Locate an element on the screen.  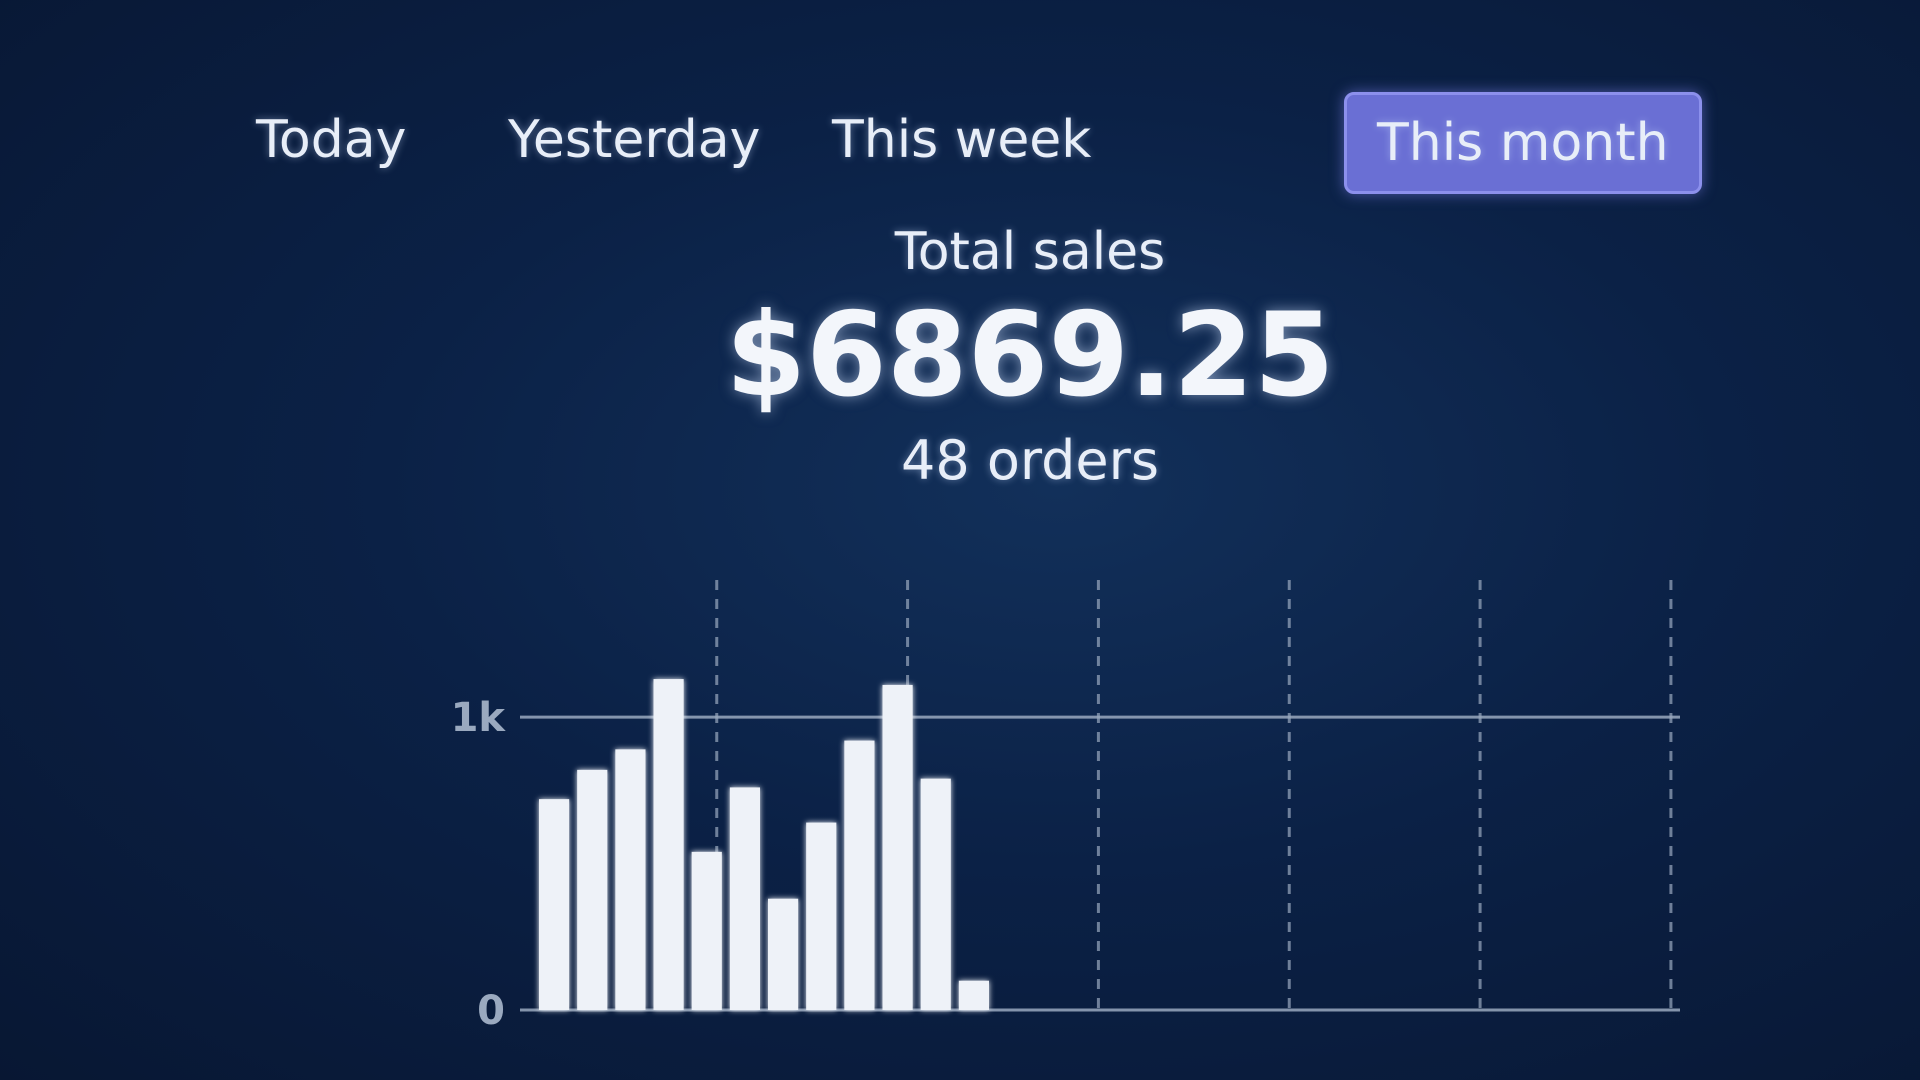
tab-this-month: This month is located at coordinates (1523, 143).